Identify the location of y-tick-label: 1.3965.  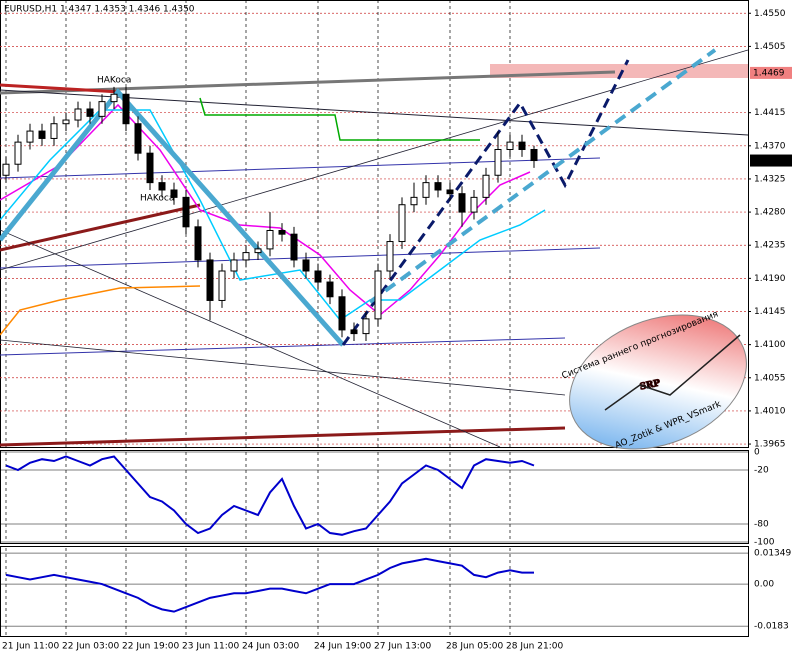
(770, 445).